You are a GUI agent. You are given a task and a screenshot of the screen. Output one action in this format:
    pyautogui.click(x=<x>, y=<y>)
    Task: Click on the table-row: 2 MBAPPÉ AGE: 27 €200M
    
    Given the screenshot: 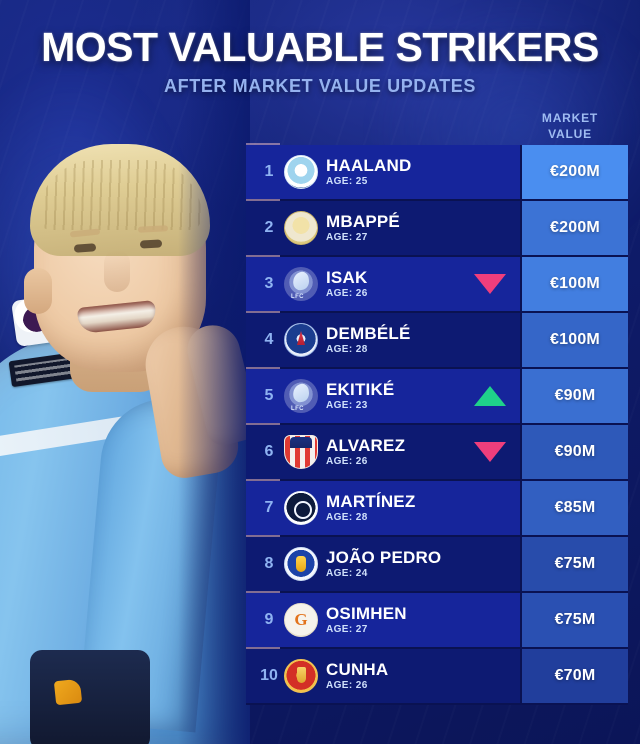 What is the action you would take?
    pyautogui.click(x=437, y=228)
    